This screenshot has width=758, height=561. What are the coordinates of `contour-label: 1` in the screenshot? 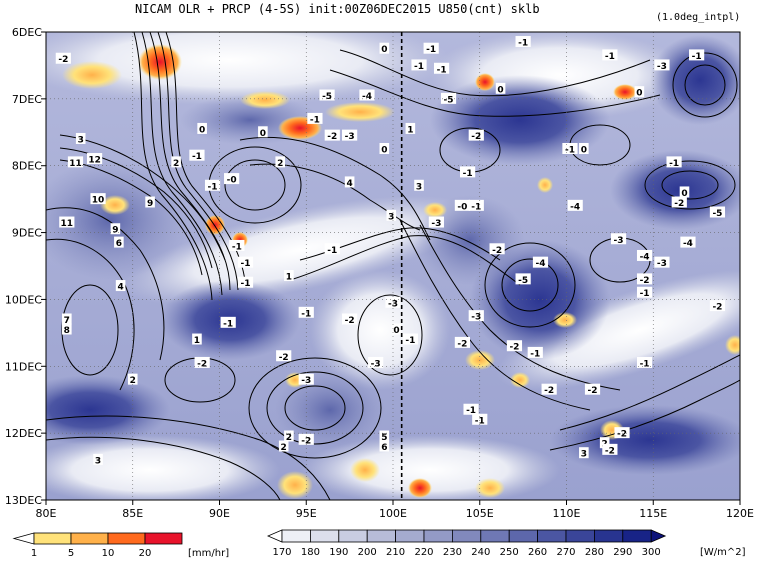 It's located at (410, 128).